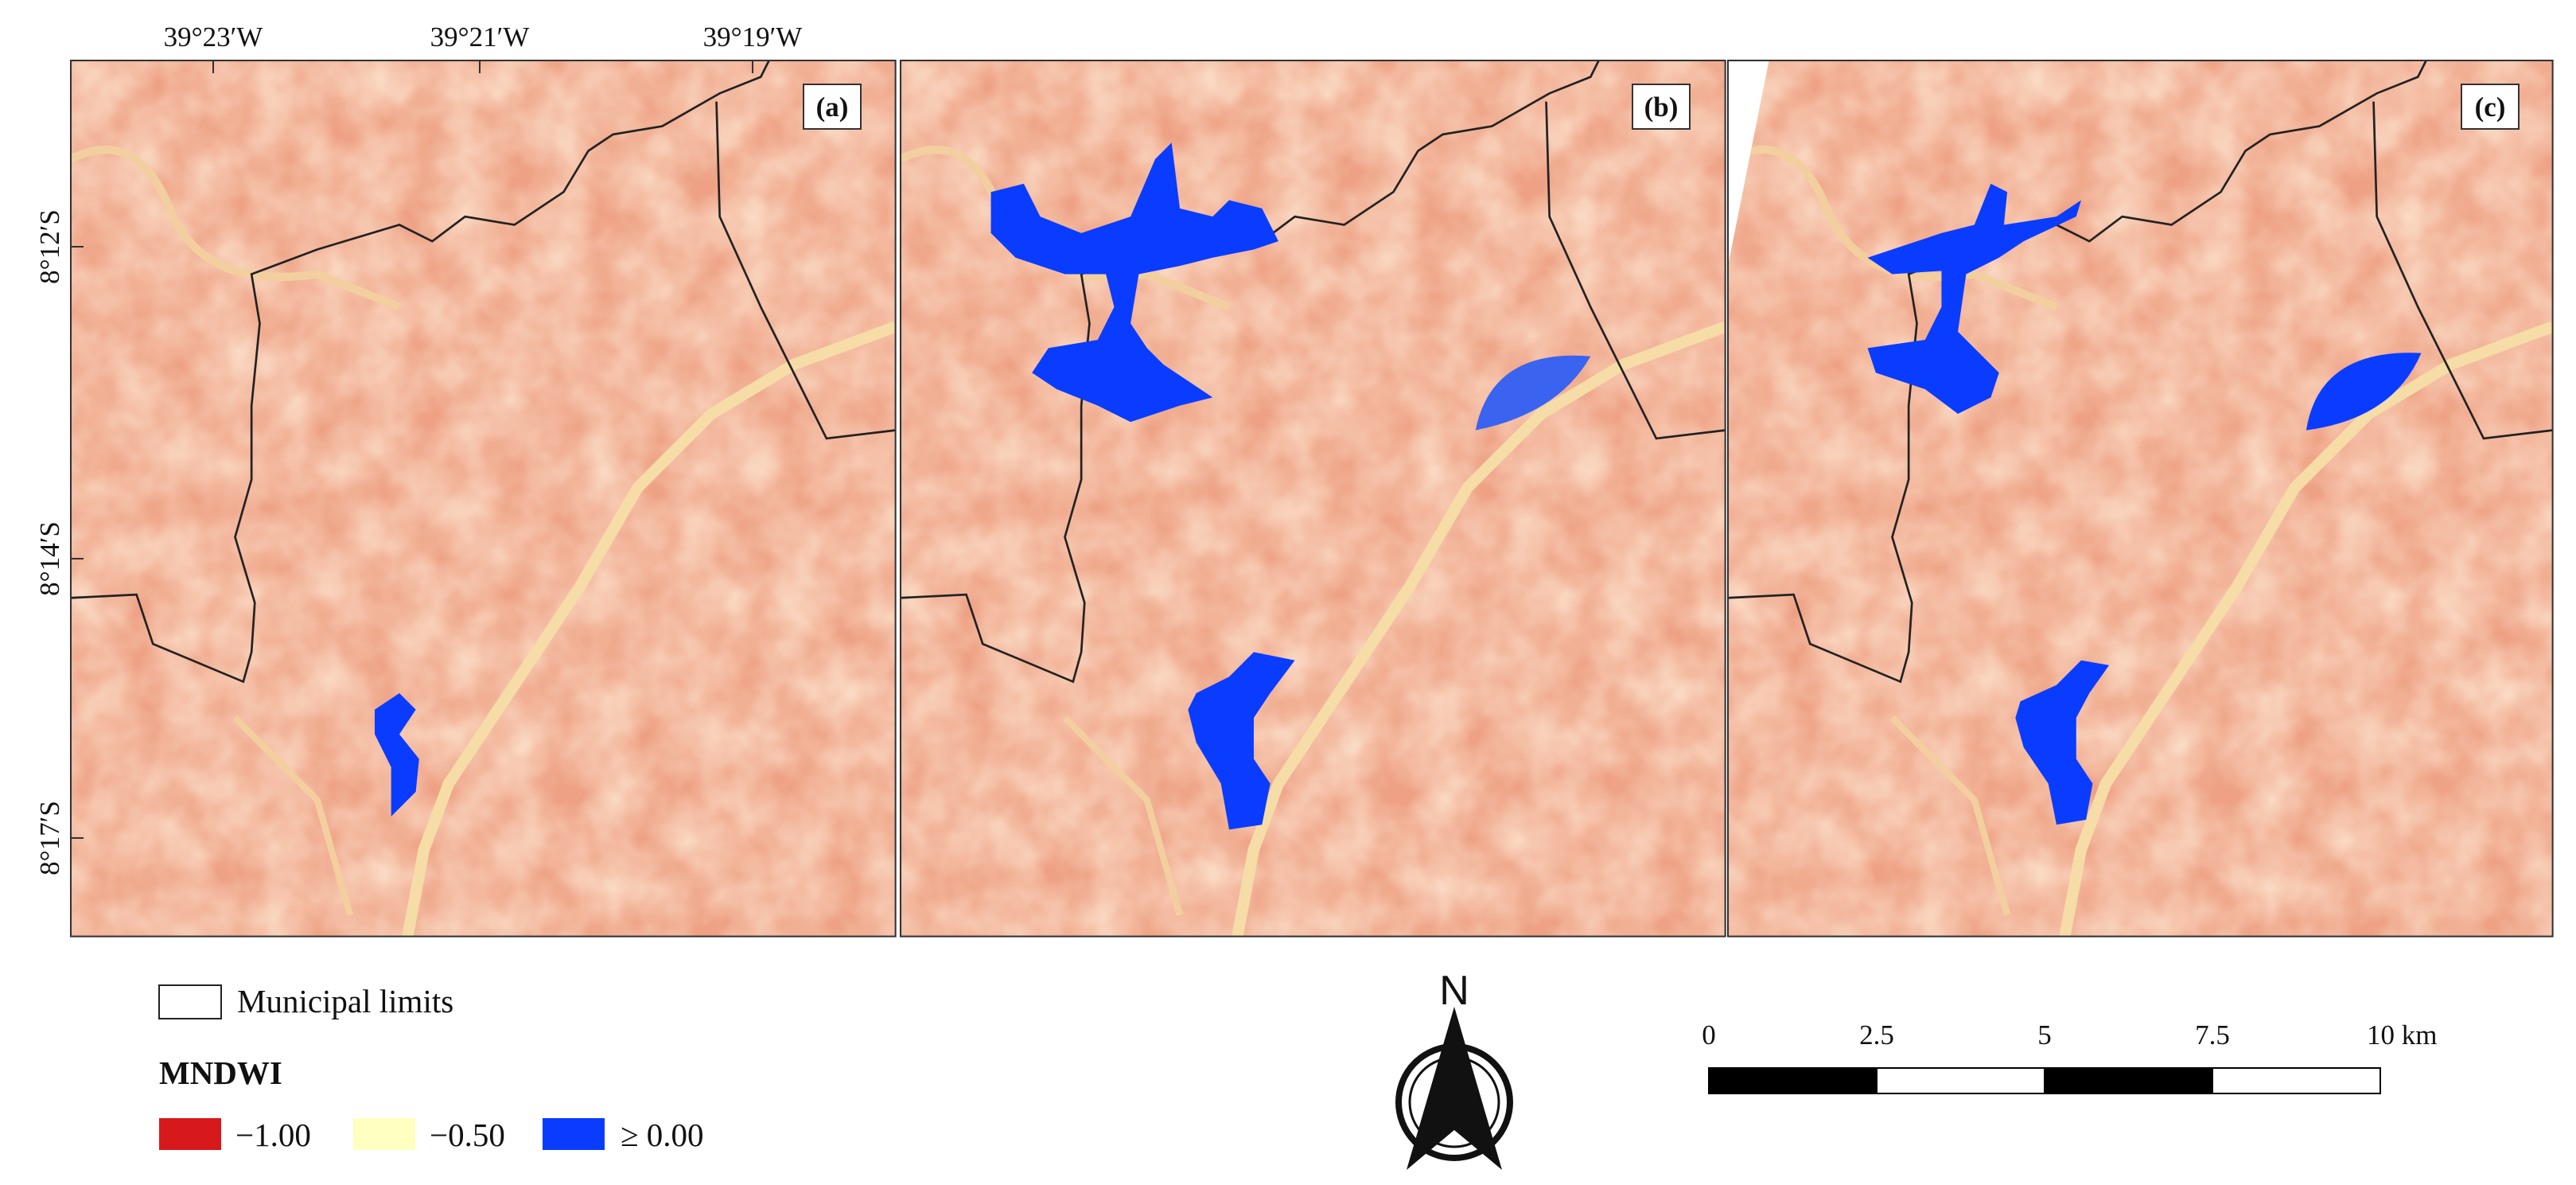 This screenshot has height=1185, width=2576. What do you see at coordinates (190, 1002) in the screenshot?
I see `boundary-swatch` at bounding box center [190, 1002].